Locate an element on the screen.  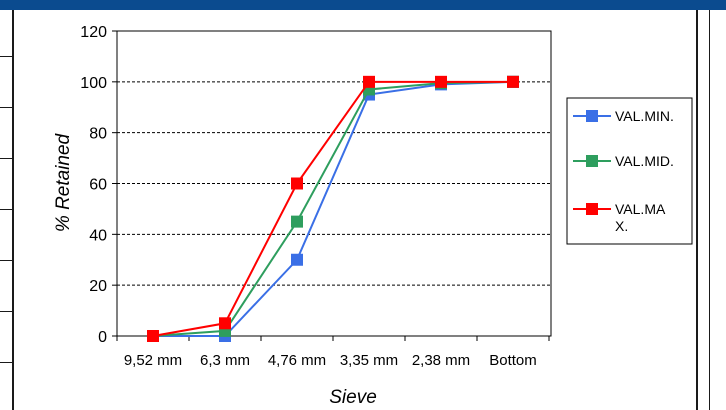
legend: VAL.MIN. VAL.MID. VAL.MAX. is located at coordinates (623, 171).